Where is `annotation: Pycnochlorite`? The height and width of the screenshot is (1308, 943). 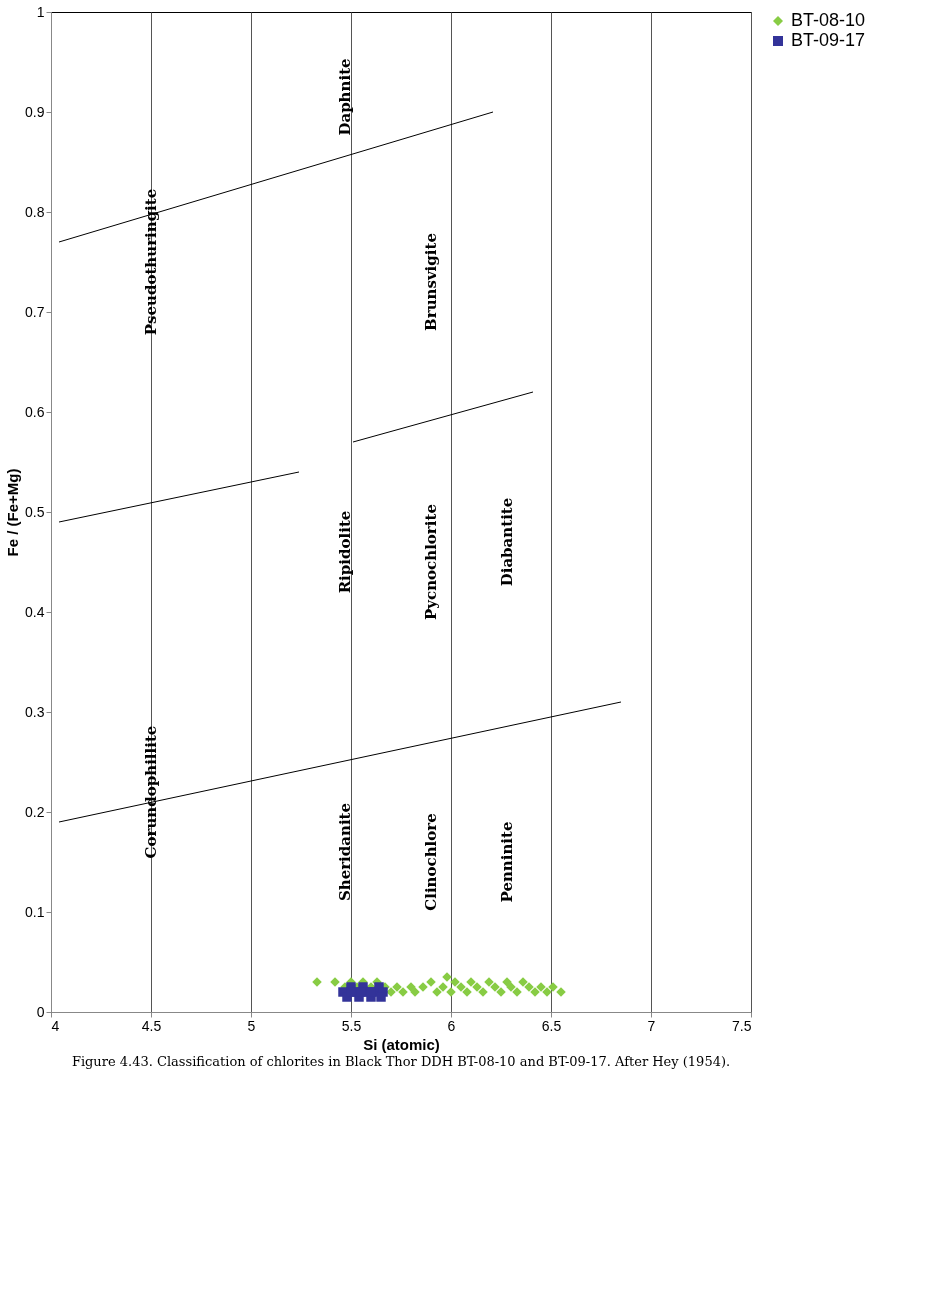 annotation: Pycnochlorite is located at coordinates (431, 562).